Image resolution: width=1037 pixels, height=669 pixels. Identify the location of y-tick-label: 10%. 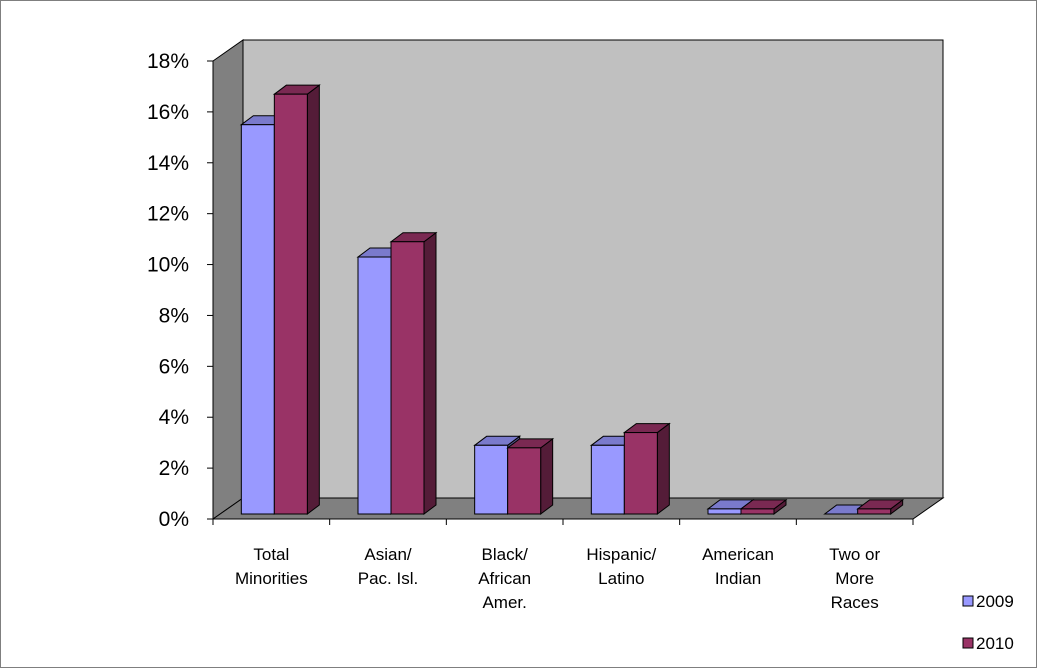
(168, 265).